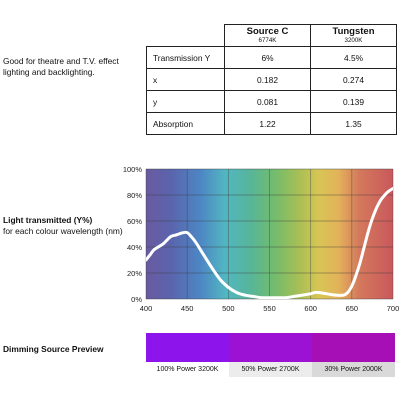  I want to click on y-tick-label: 40%, so click(134, 247).